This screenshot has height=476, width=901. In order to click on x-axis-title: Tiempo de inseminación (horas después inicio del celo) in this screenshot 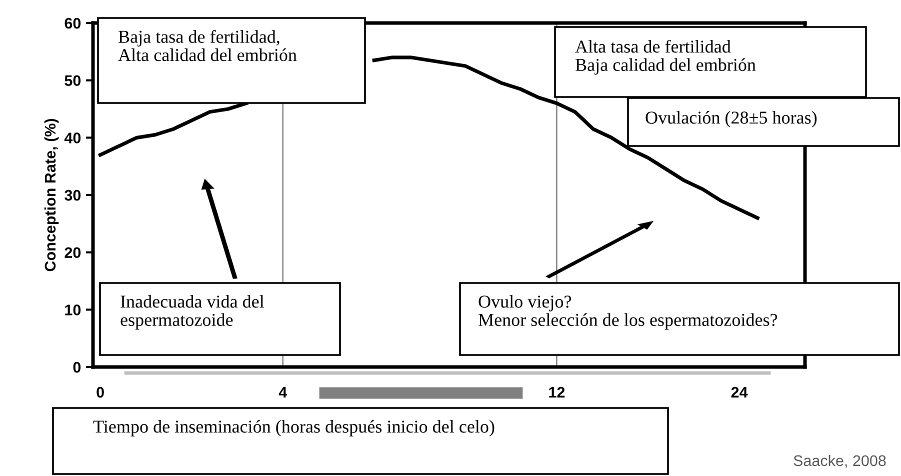, I will do `click(293, 428)`.